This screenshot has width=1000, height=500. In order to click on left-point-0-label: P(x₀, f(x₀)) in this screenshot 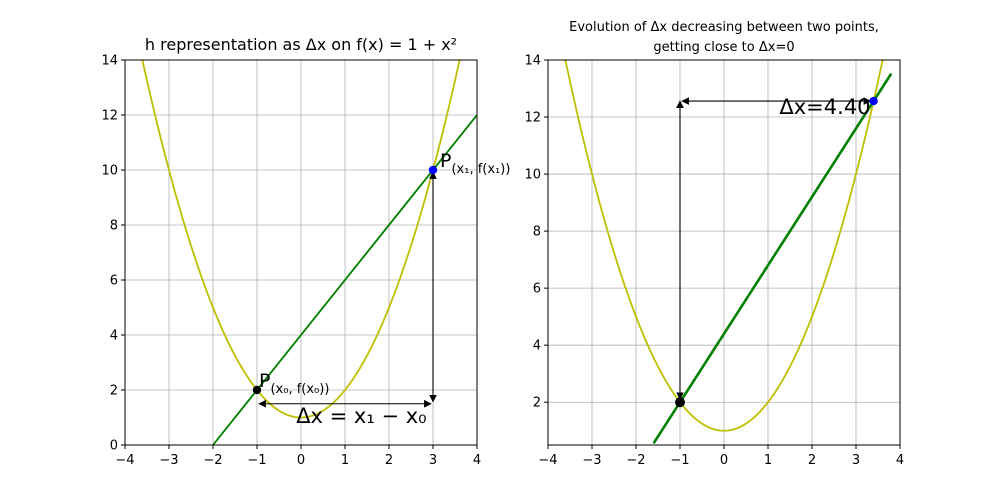, I will do `click(294, 383)`.